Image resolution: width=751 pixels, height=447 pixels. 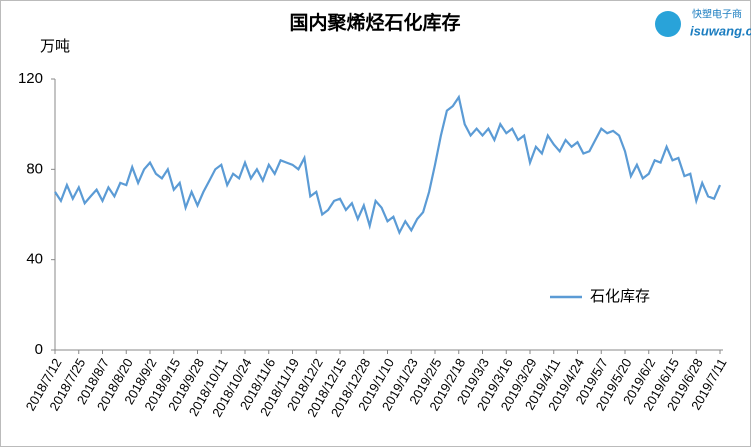 What do you see at coordinates (717, 14) in the screenshot?
I see `logo-cn: 快塑电子商` at bounding box center [717, 14].